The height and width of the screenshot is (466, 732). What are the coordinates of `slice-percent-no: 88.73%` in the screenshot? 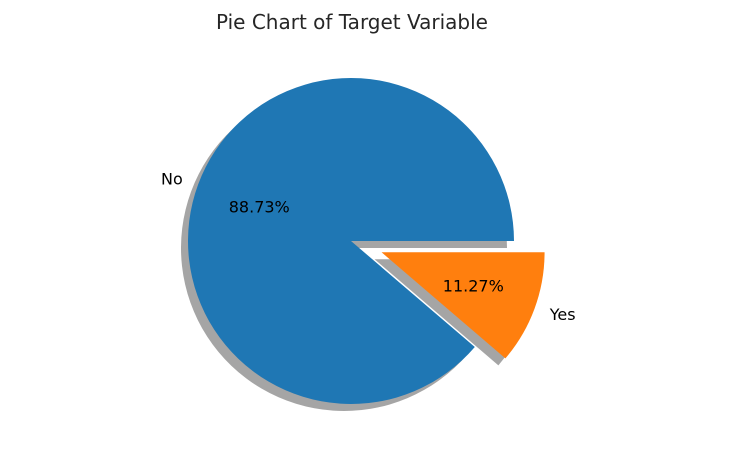 It's located at (259, 207).